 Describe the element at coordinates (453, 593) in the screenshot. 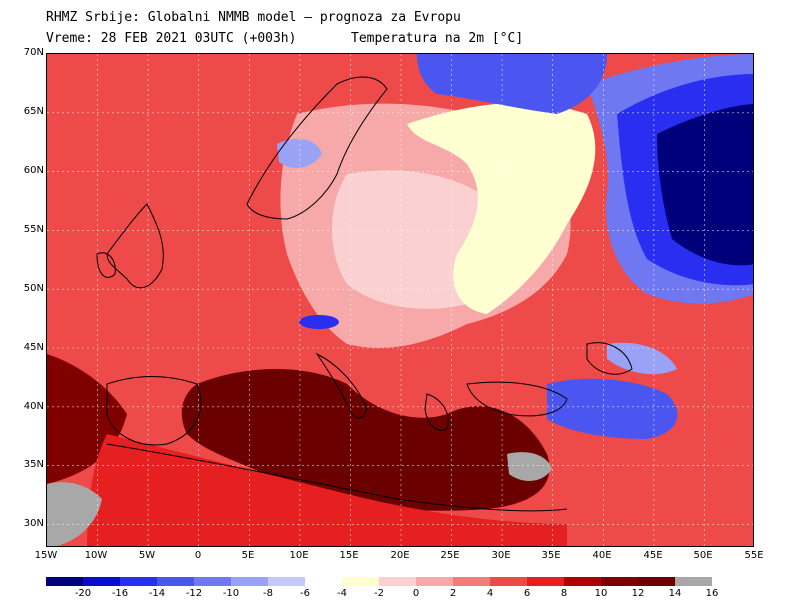

I see `color-scale-label: 2` at that location.